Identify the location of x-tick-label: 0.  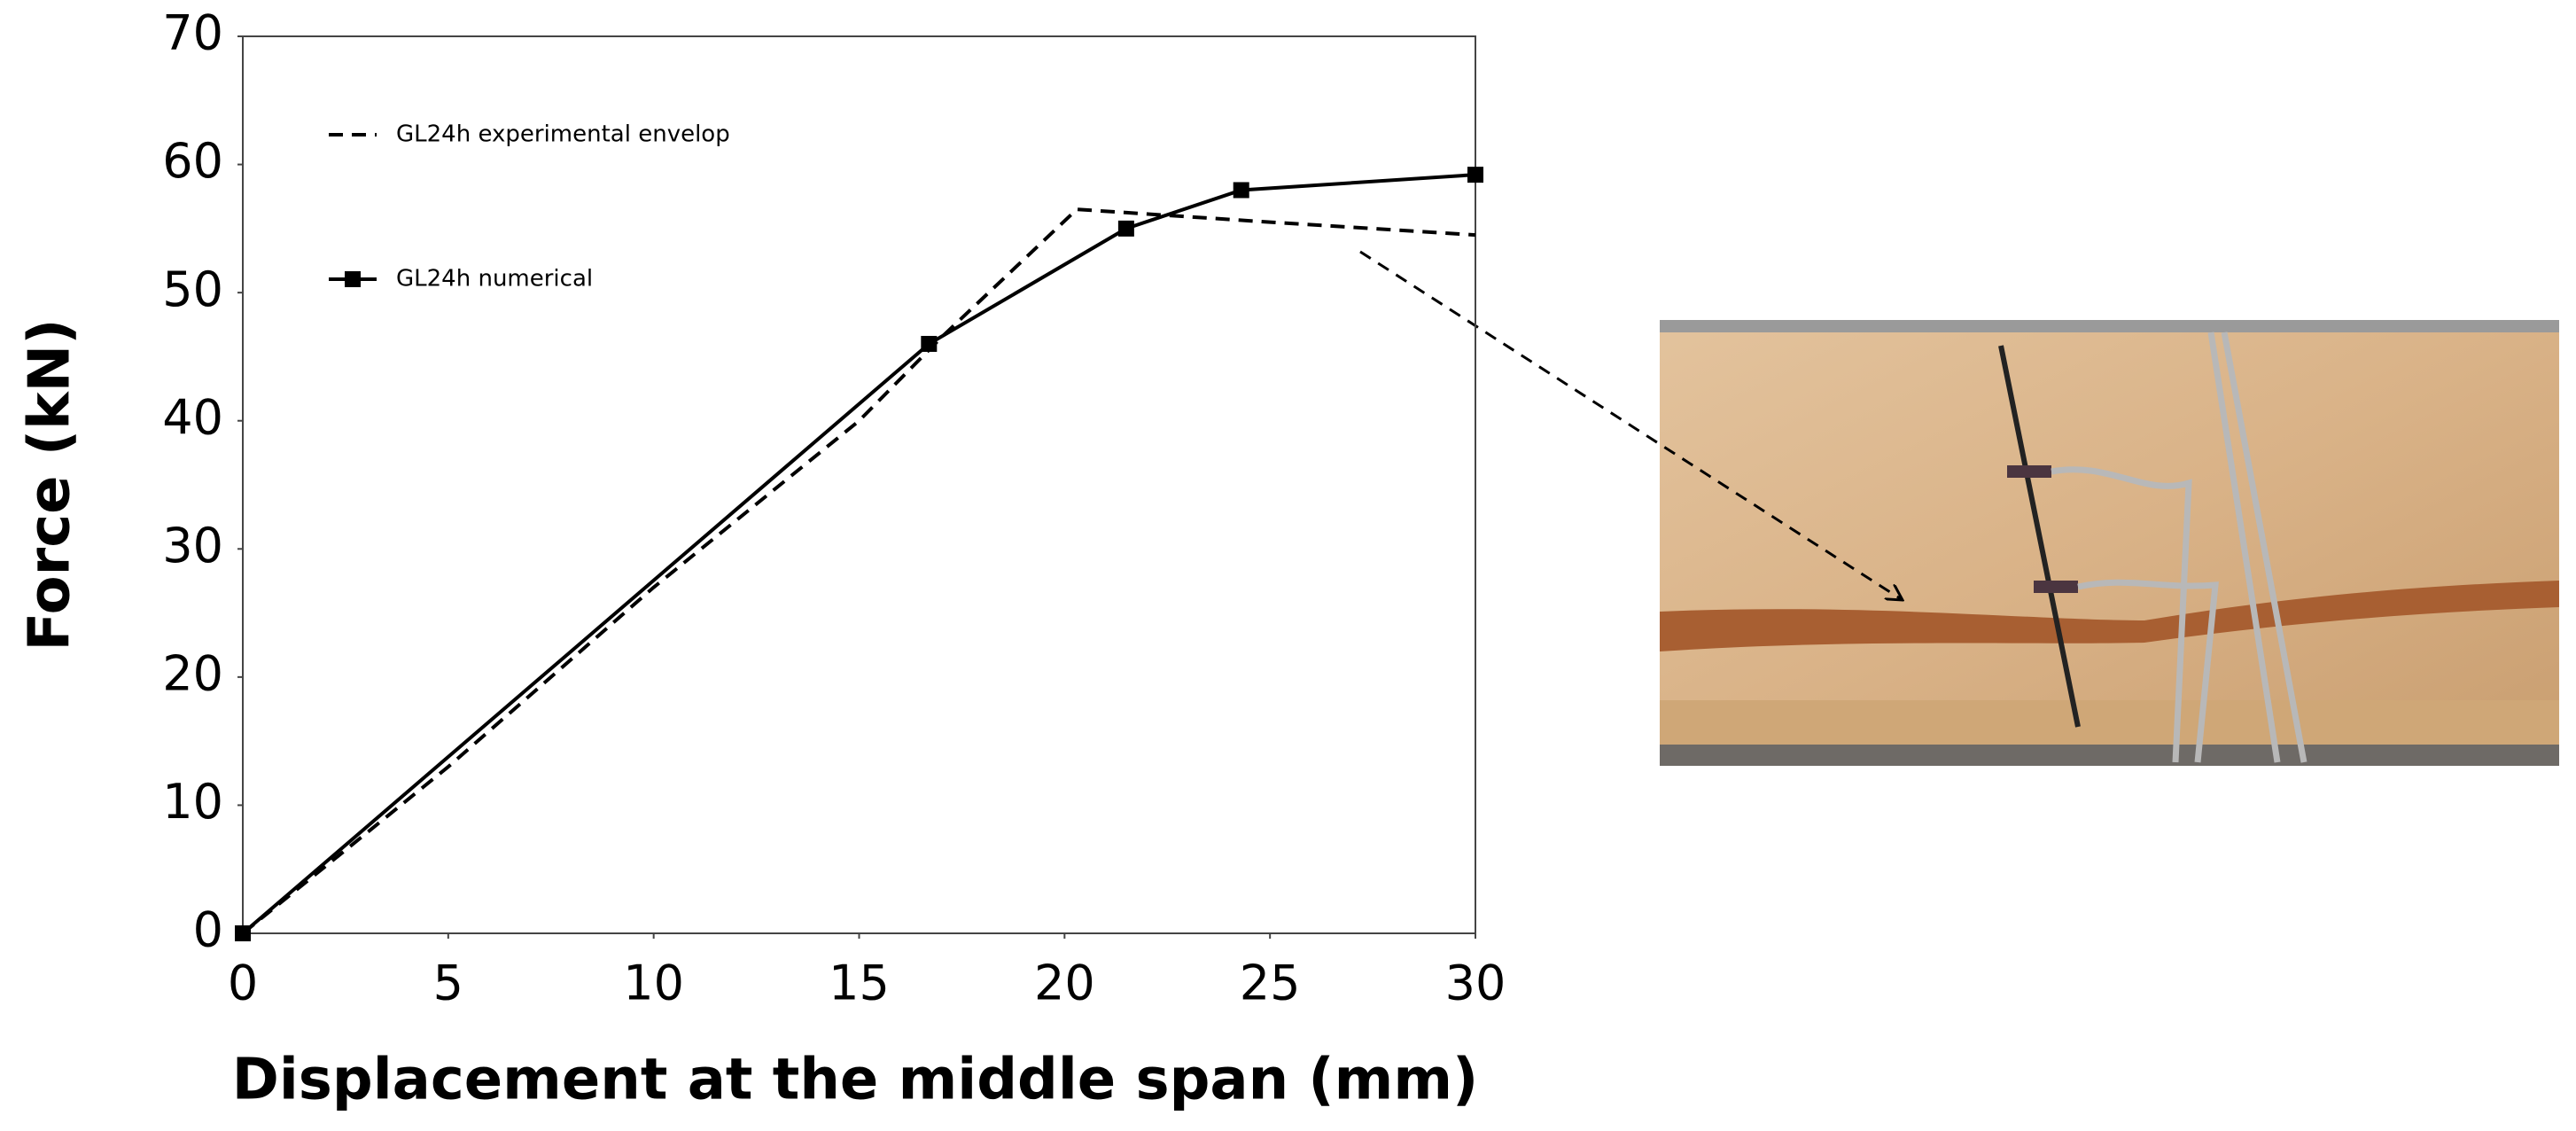
(243, 983).